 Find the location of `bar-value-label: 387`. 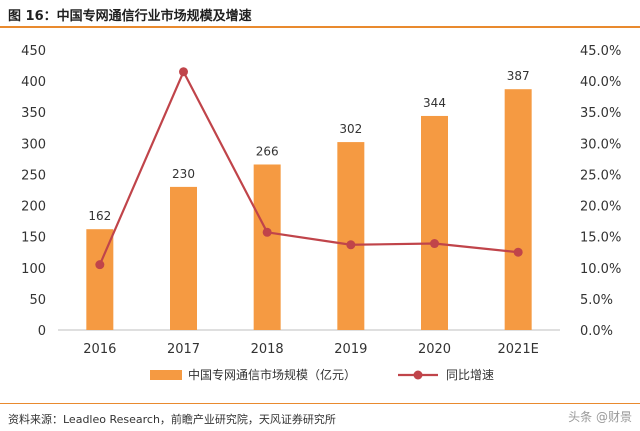

bar-value-label: 387 is located at coordinates (518, 76).